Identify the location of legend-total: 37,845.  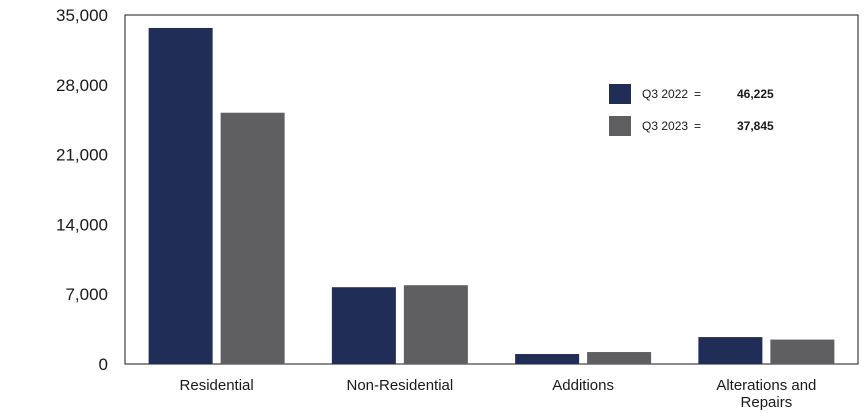
(755, 126).